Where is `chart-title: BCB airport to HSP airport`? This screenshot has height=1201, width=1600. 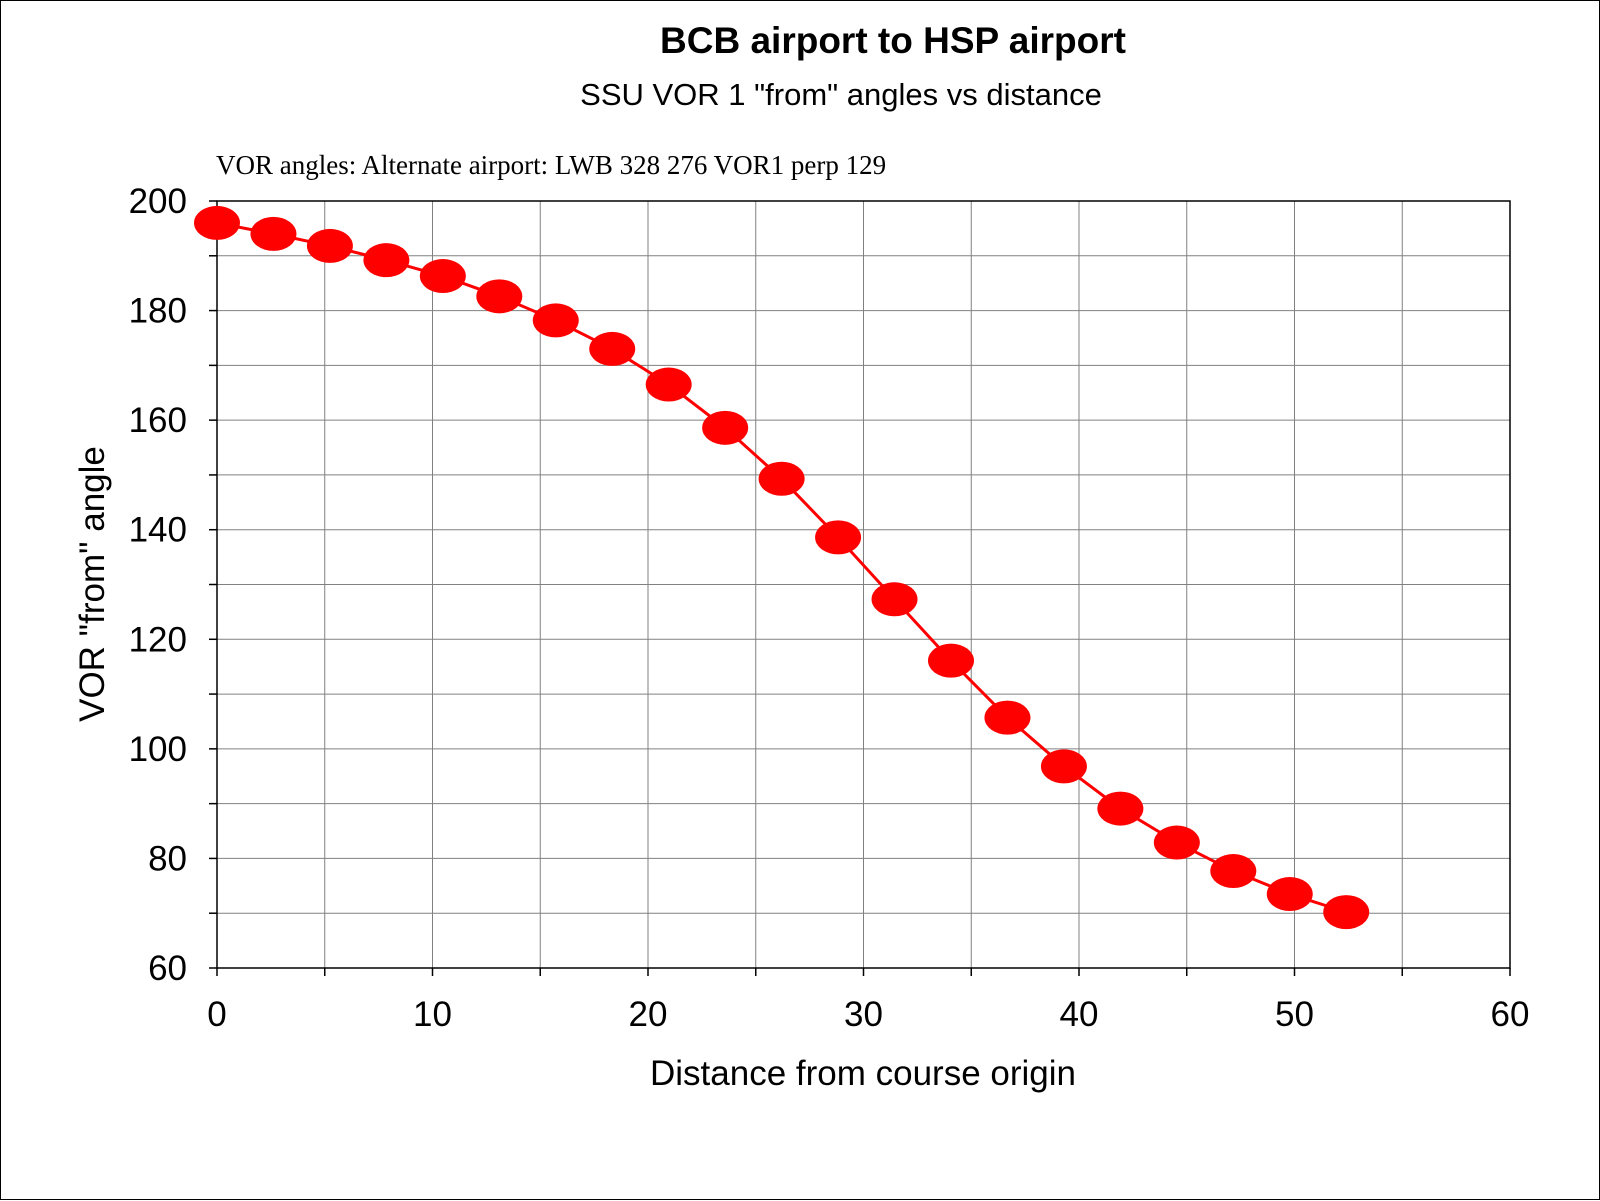 chart-title: BCB airport to HSP airport is located at coordinates (893, 40).